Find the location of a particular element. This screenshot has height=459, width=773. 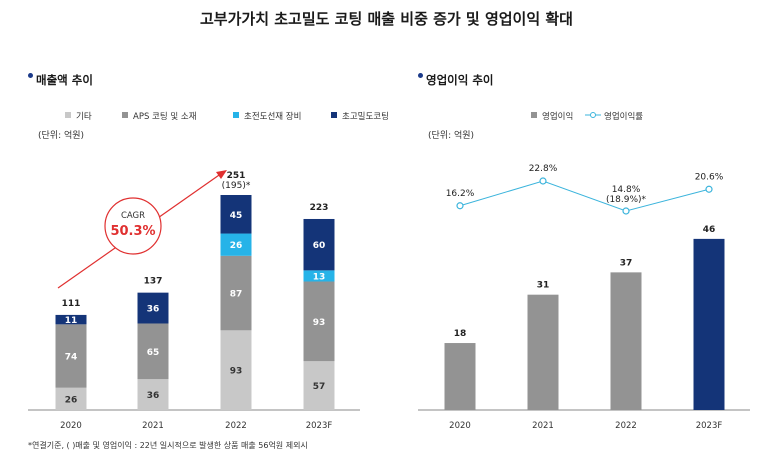

cagr-circle is located at coordinates (133, 226).